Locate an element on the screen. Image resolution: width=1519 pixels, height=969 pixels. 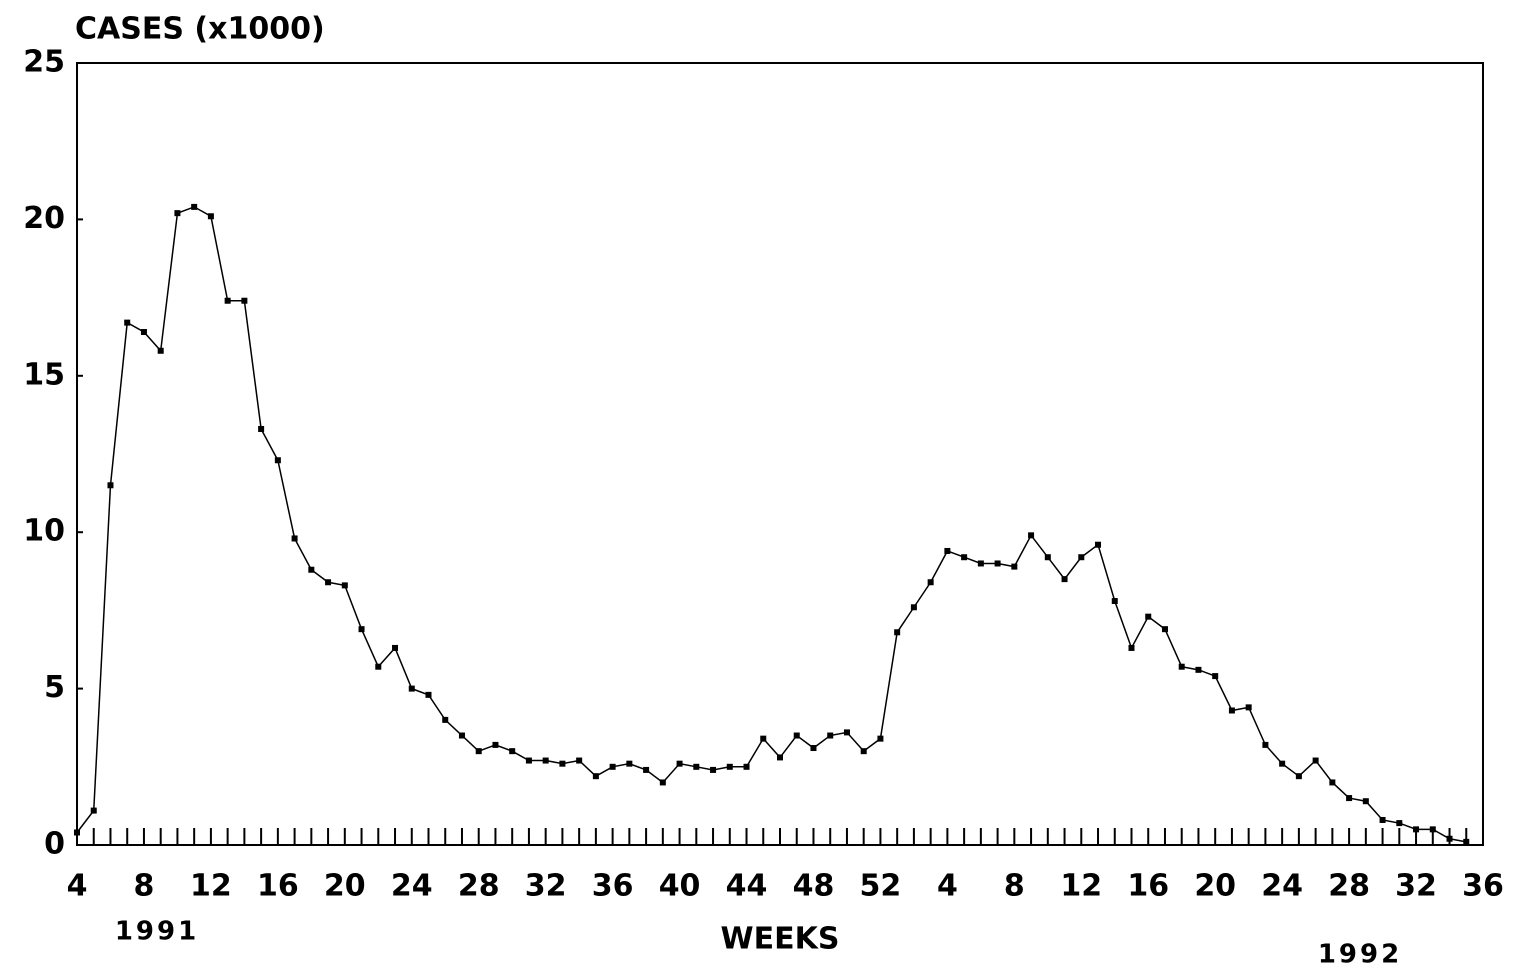
x-tick-label: 52 is located at coordinates (881, 886).